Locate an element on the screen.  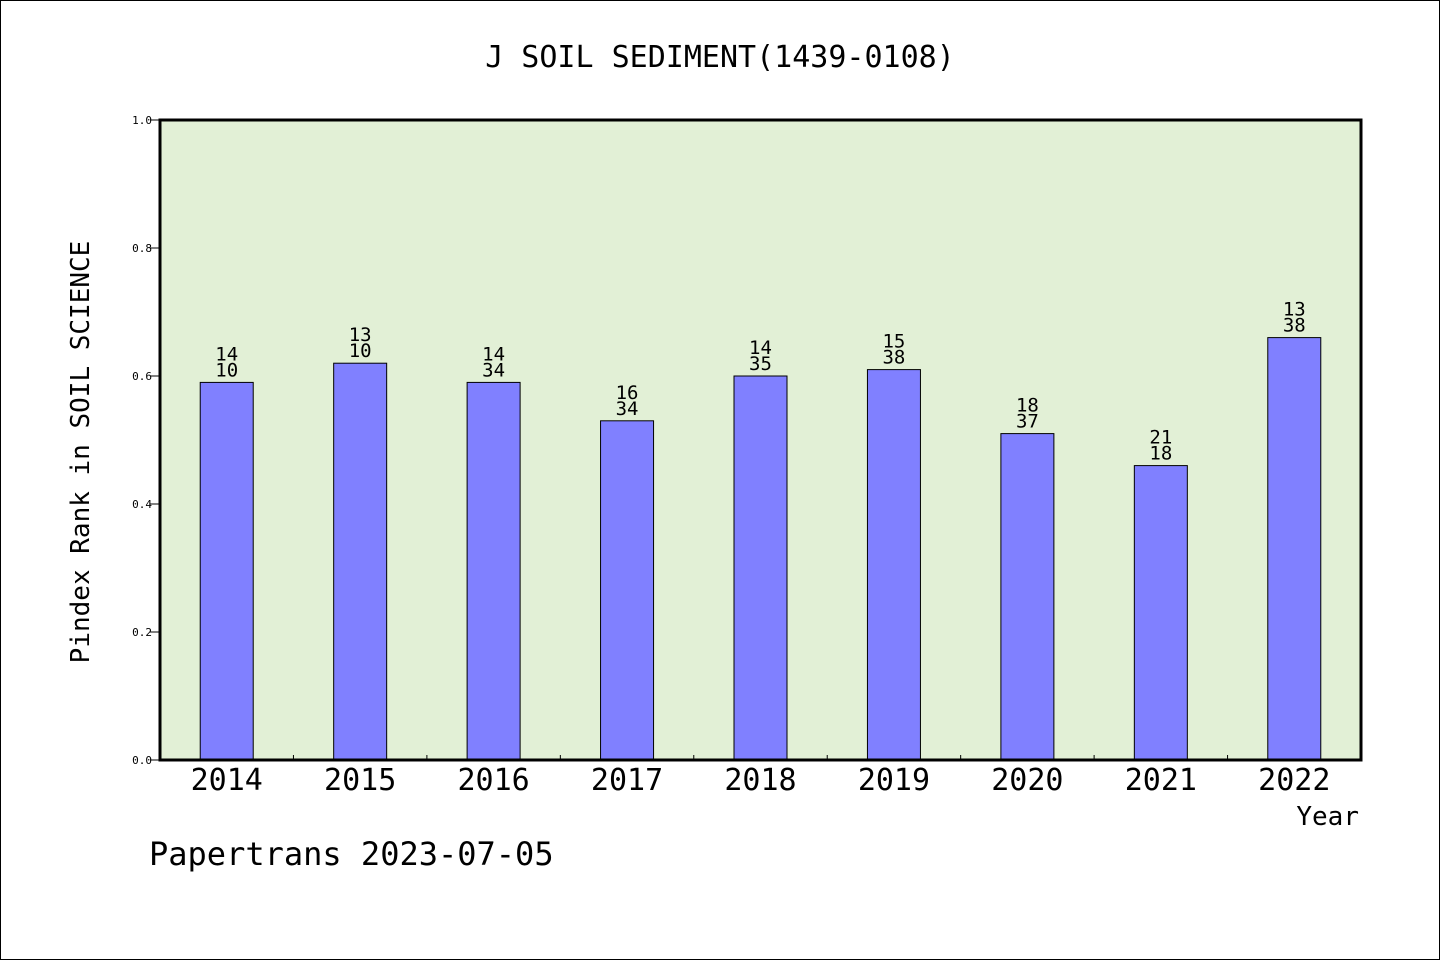
x-tick-label-2016: 2016 is located at coordinates (493, 780).